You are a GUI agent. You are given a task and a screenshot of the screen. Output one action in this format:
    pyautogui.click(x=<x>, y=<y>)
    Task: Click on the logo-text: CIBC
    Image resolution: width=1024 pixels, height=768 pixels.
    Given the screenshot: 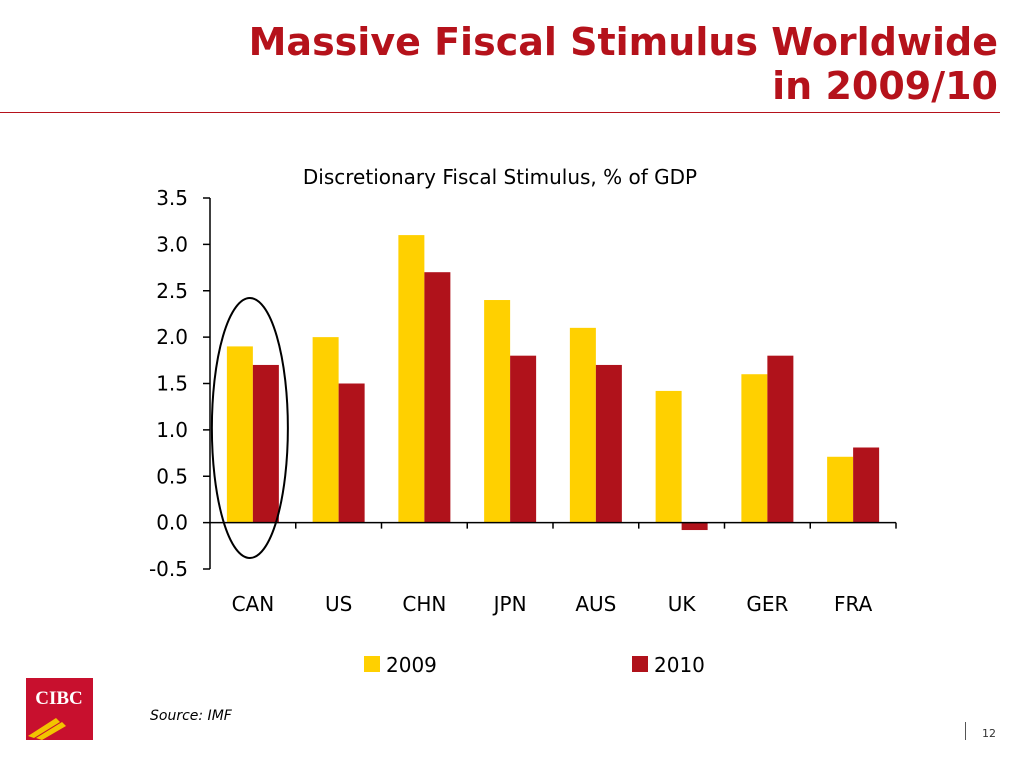 What is the action you would take?
    pyautogui.click(x=59, y=698)
    